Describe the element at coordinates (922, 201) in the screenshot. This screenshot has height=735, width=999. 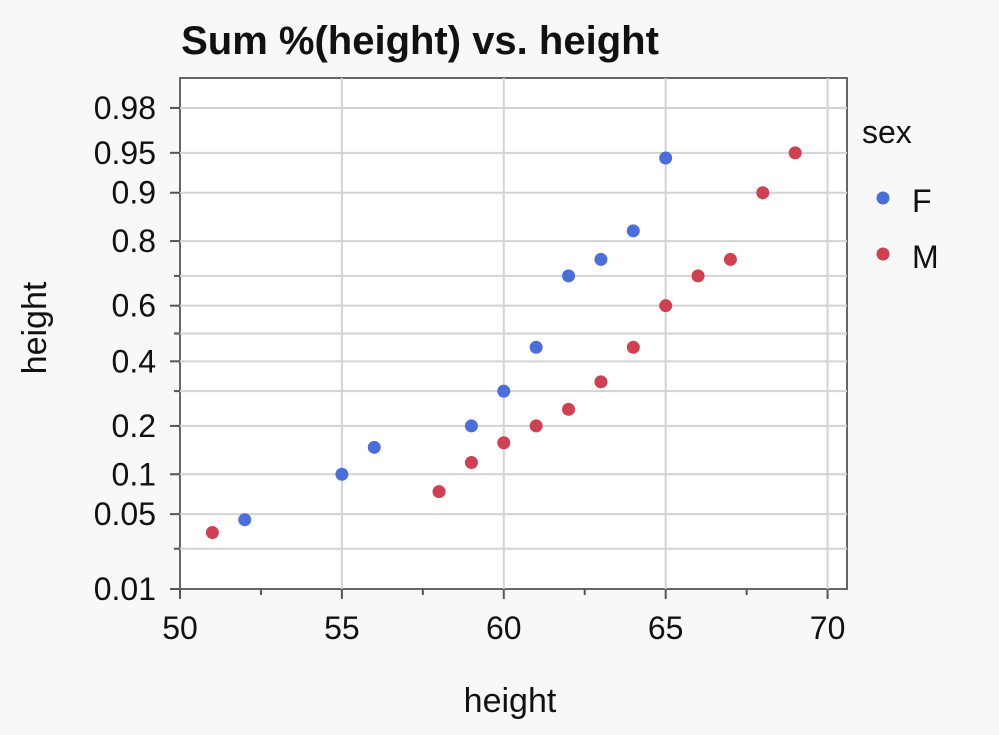
I see `legend-label-f: F` at that location.